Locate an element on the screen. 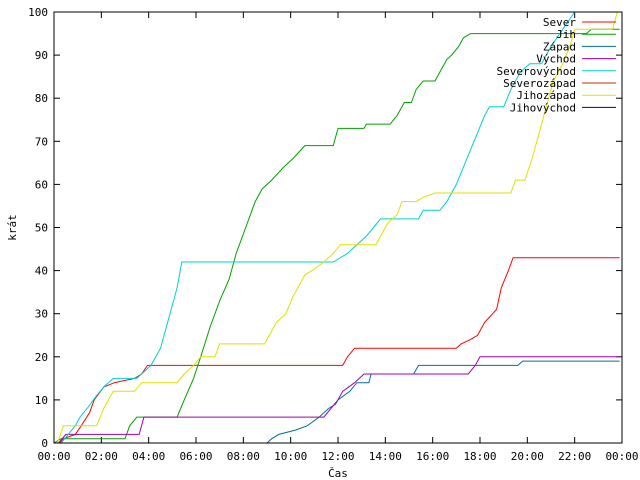 The height and width of the screenshot is (480, 640). y-tick-label: 90 is located at coordinates (41, 55).